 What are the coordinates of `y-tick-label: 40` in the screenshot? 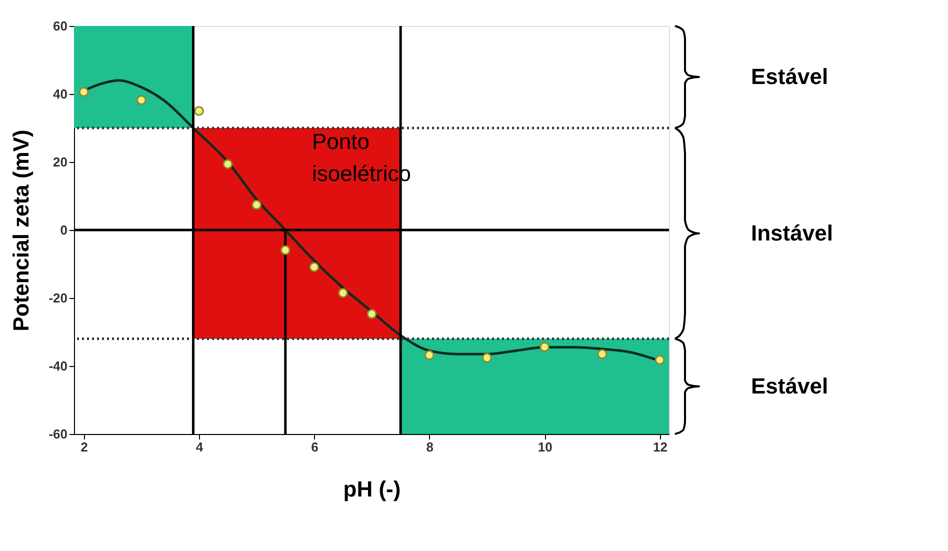 It's located at (60, 94).